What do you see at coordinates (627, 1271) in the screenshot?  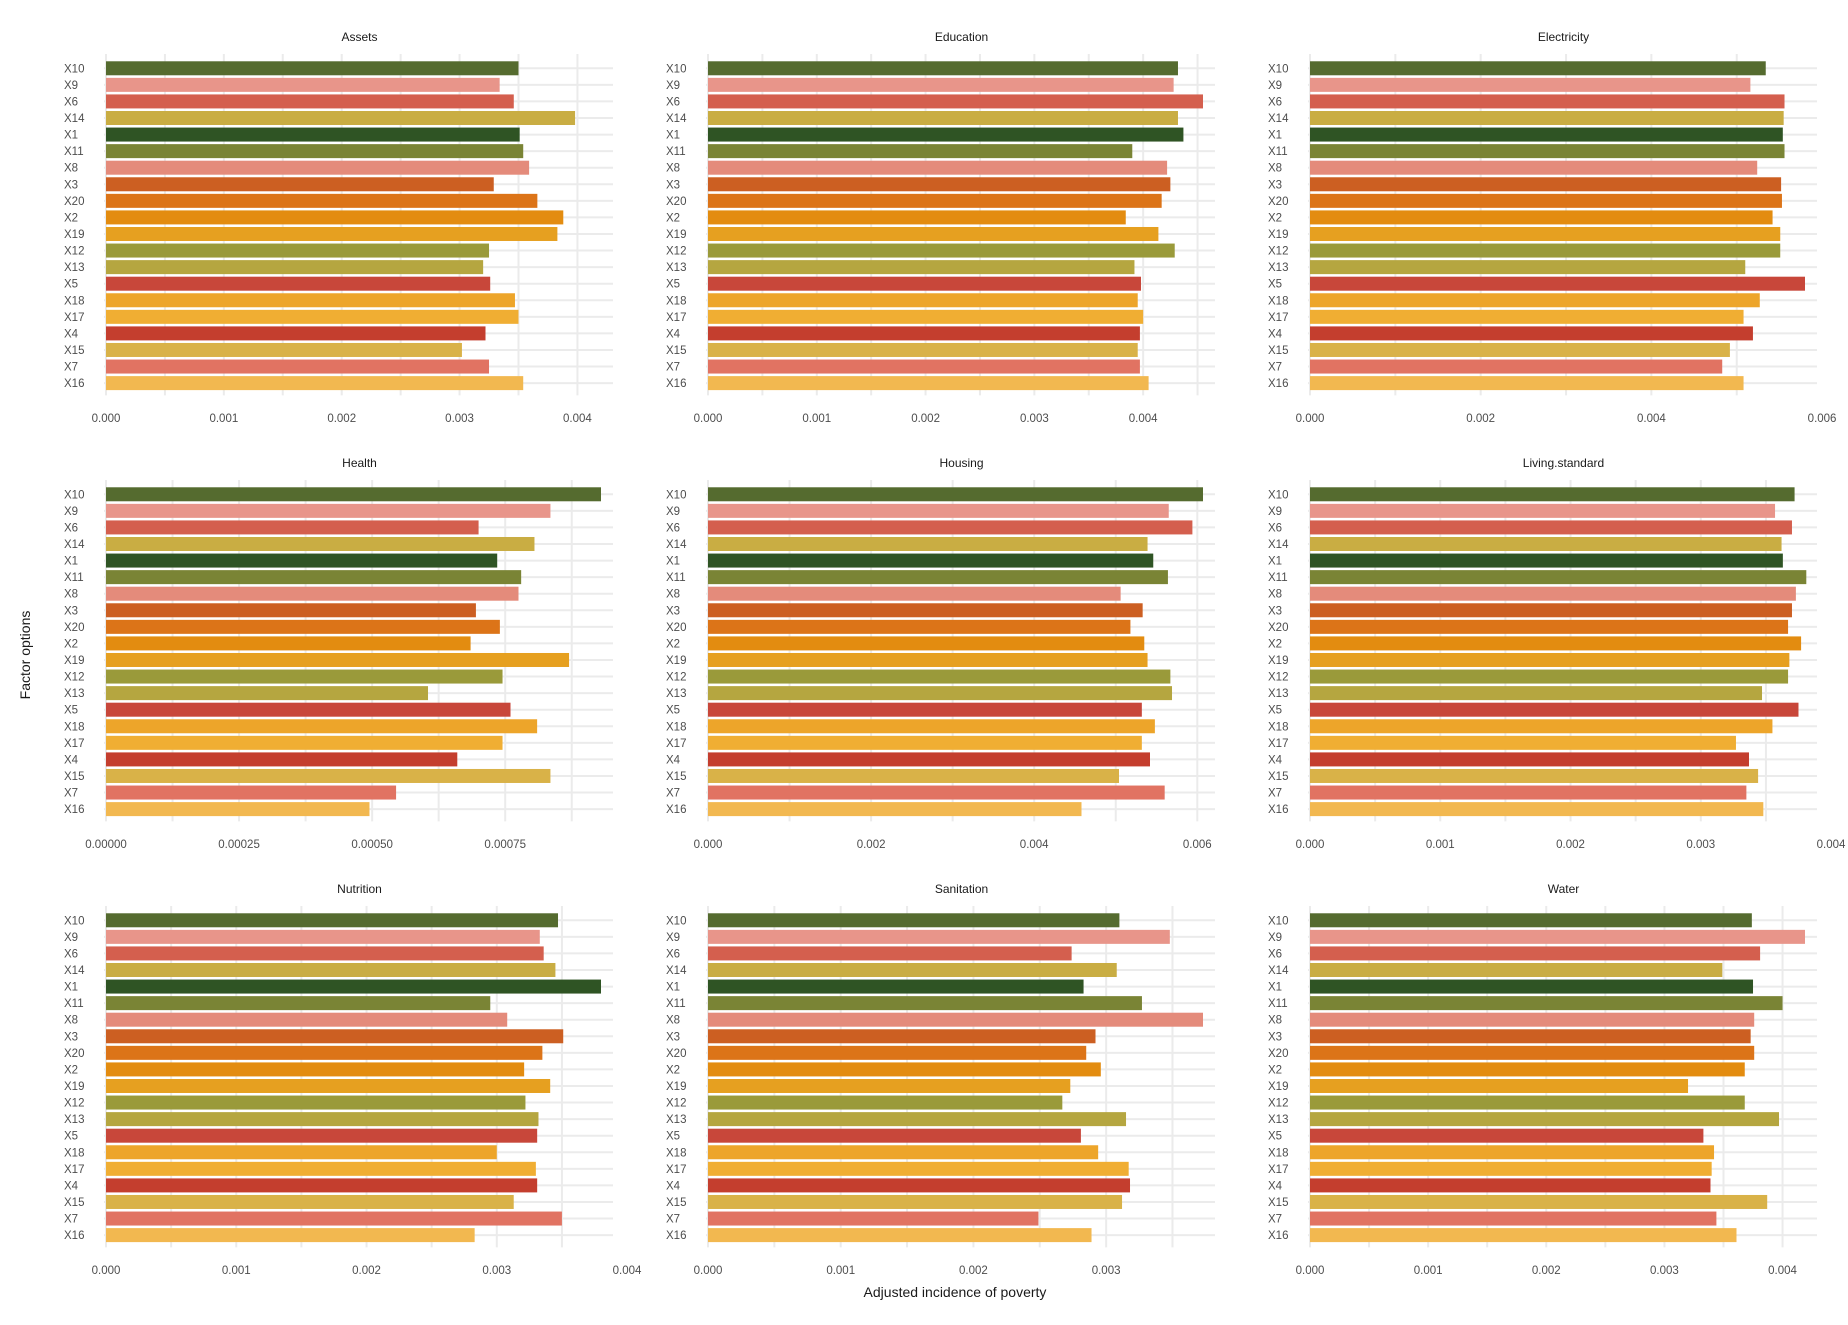 I see `x-tick-label: 0.004` at bounding box center [627, 1271].